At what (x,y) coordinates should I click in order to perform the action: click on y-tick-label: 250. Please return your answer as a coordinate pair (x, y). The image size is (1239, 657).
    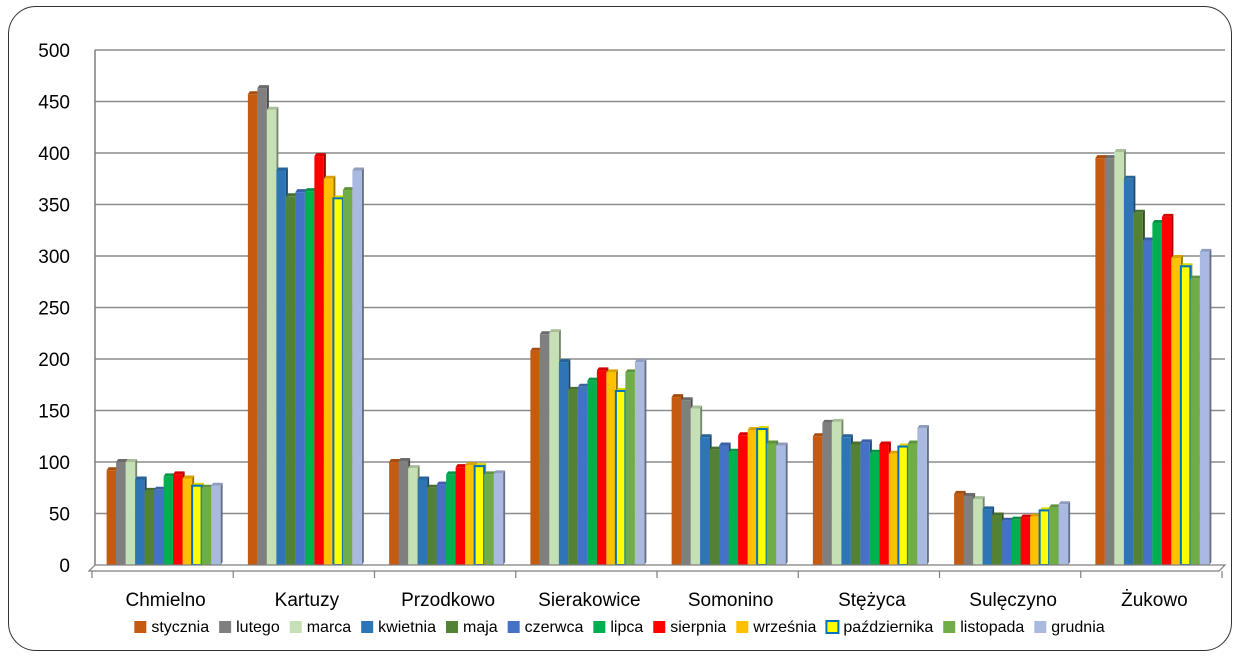
    Looking at the image, I should click on (54, 309).